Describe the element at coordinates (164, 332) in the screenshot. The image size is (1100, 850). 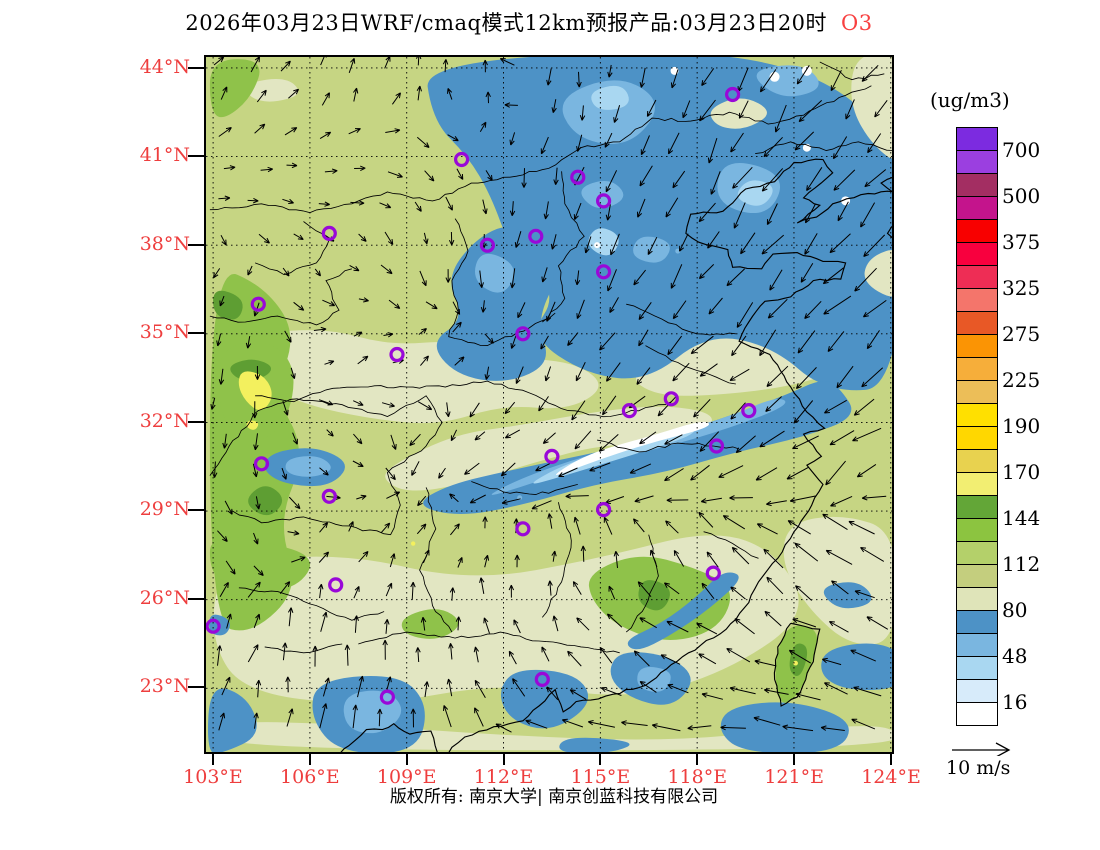
I see `lat-tick-label: 35°N` at that location.